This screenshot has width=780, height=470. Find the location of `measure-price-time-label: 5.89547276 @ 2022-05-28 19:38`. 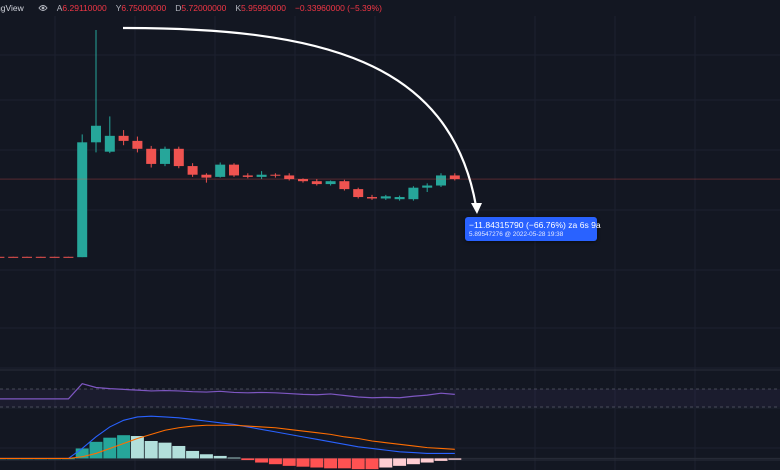

measure-price-time-label: 5.89547276 @ 2022-05-28 19:38 is located at coordinates (516, 234).